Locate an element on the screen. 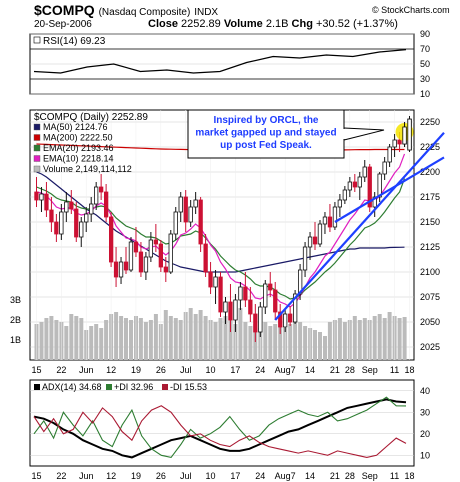 This screenshot has height=482, width=460. annotation-box is located at coordinates (266, 134).